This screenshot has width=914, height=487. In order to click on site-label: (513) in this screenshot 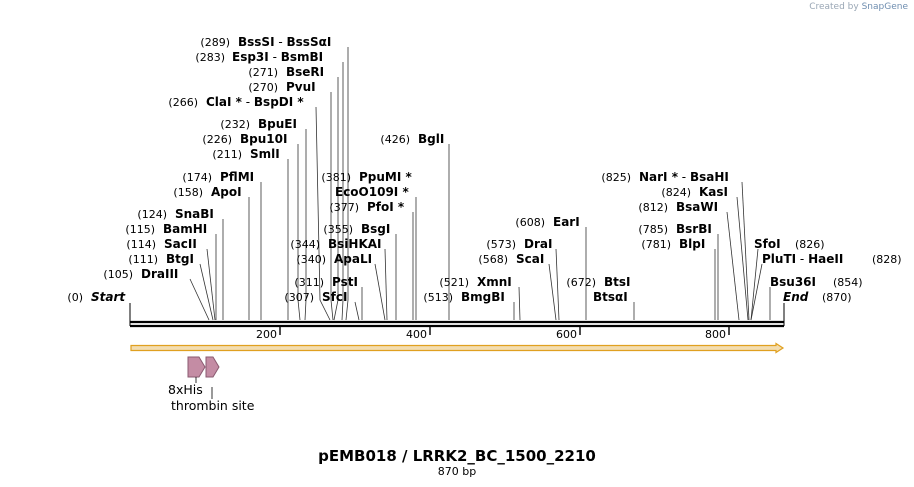, I will do `click(438, 297)`.